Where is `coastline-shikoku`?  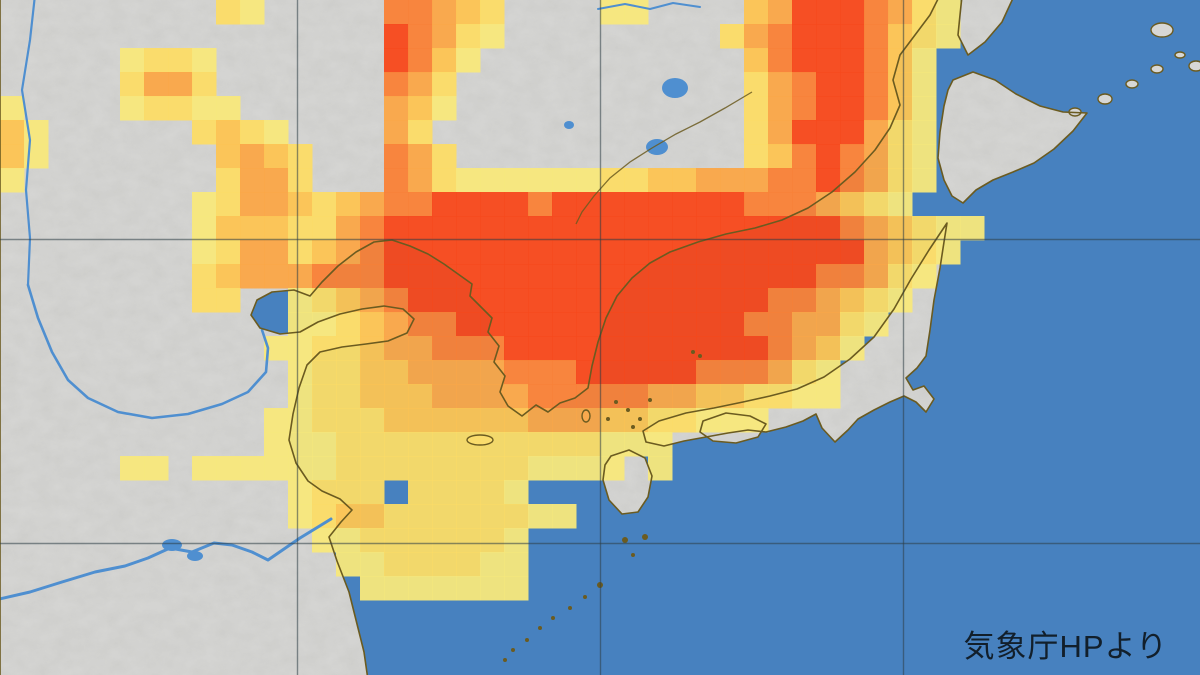 coastline-shikoku is located at coordinates (733, 428).